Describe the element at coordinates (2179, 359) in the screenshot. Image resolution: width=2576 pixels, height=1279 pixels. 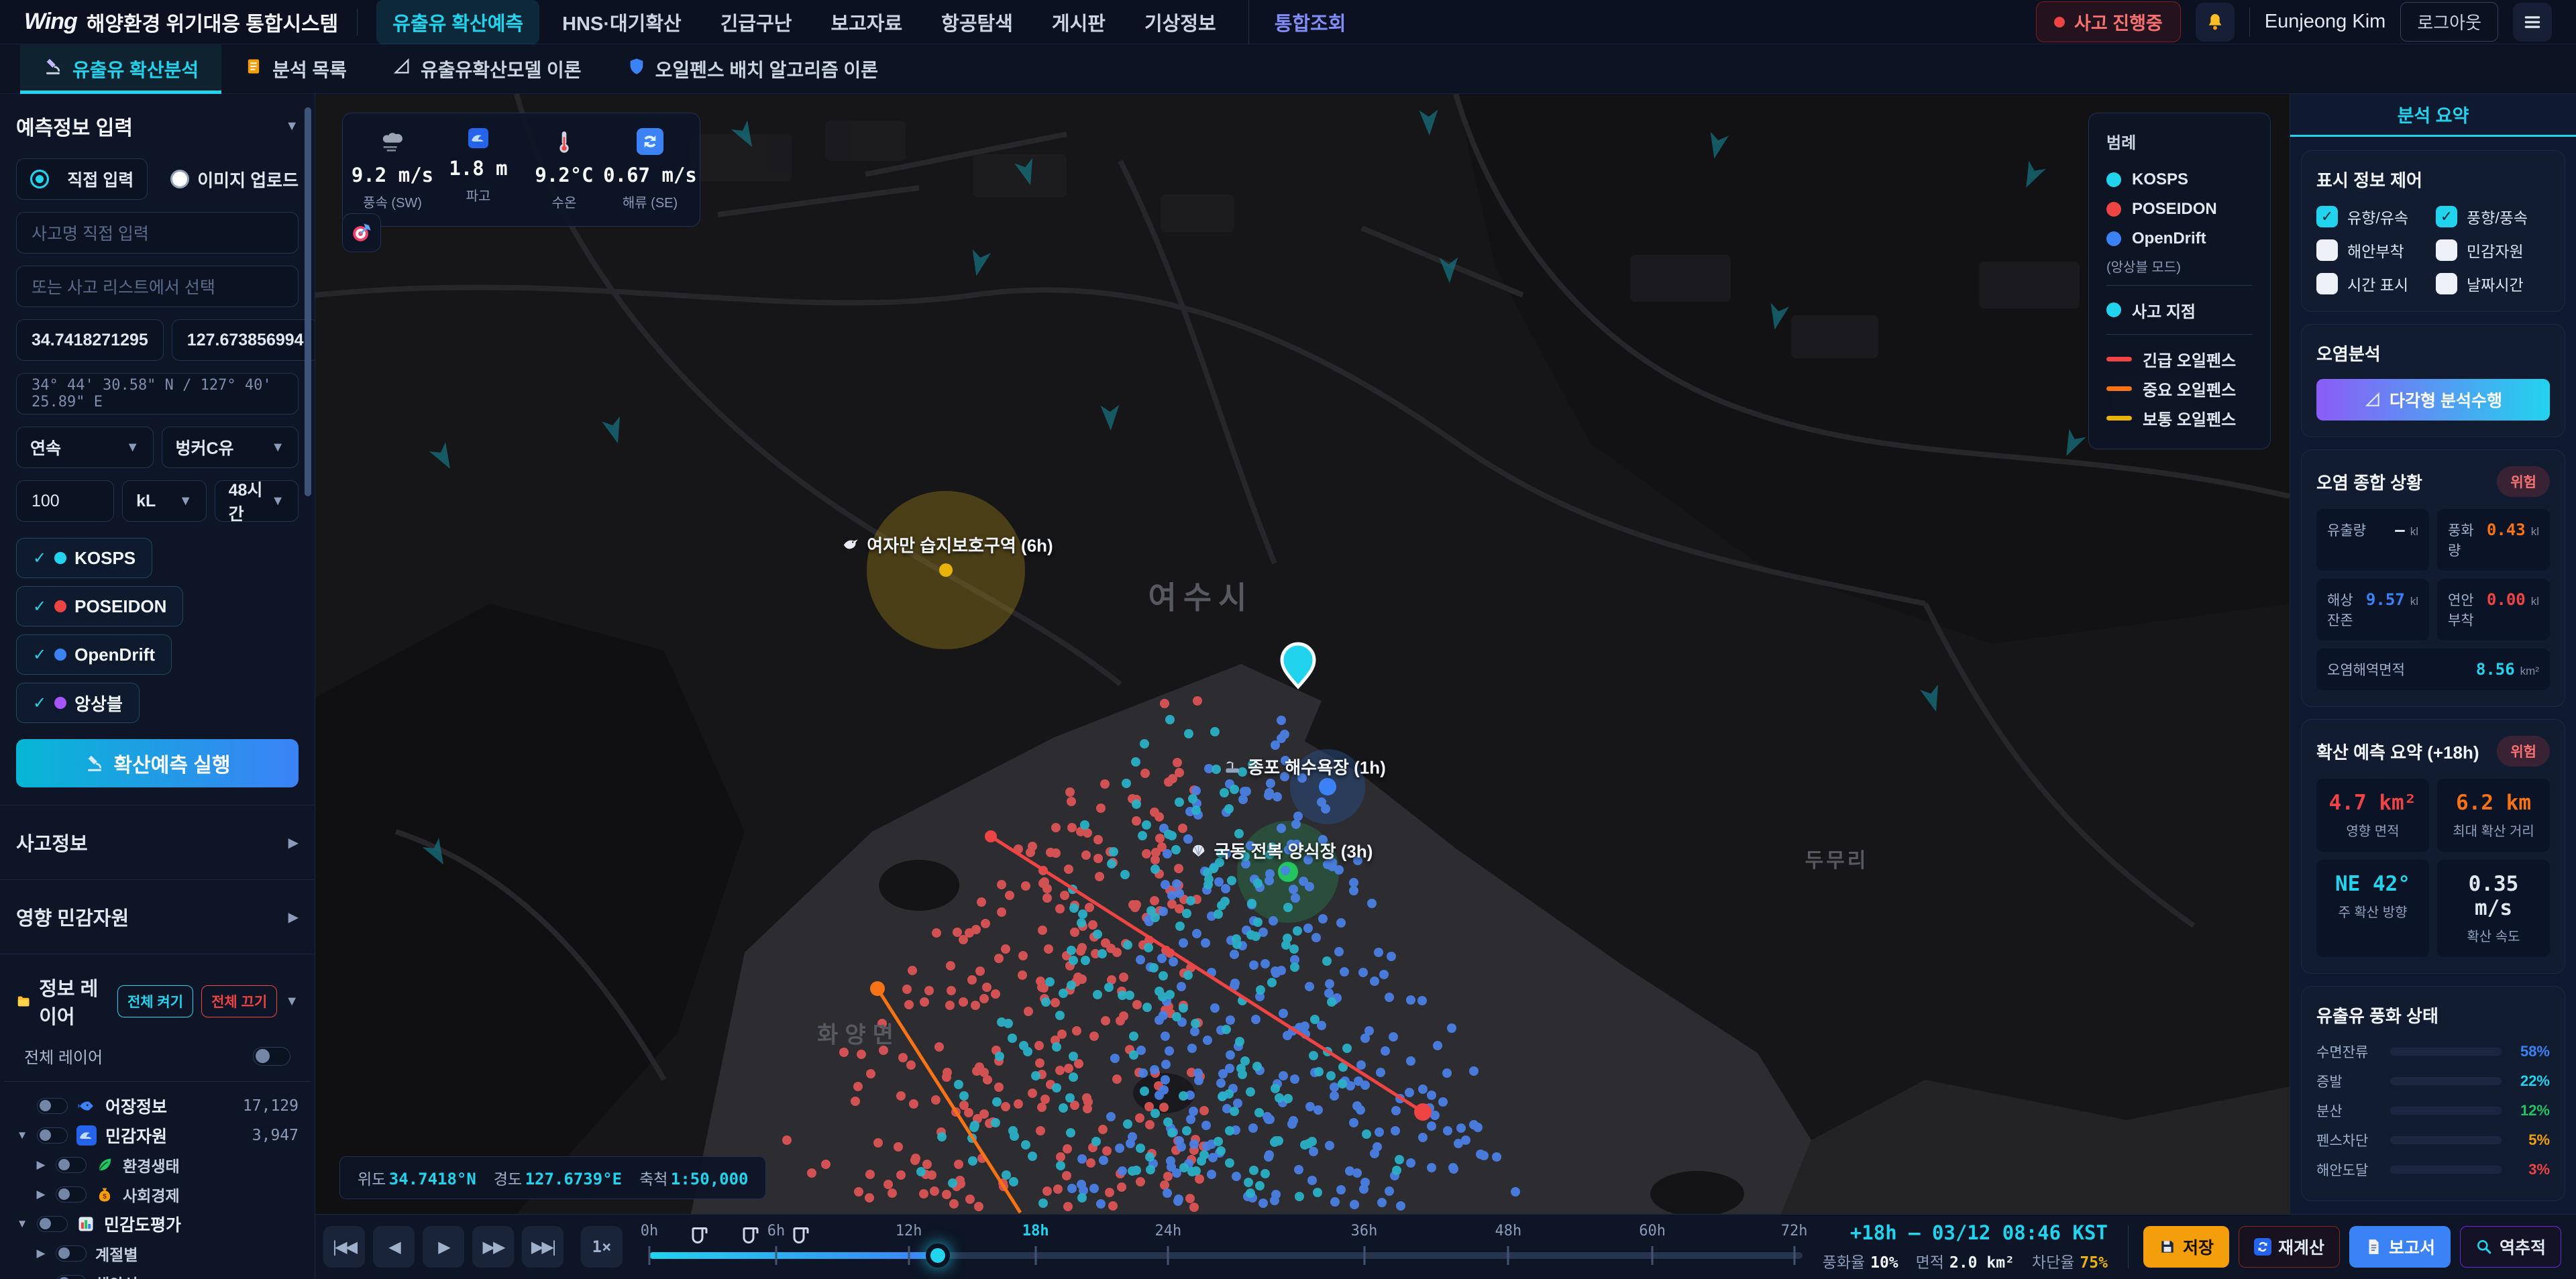
I see `legend-fence-긴급 오일펜스: 긴급 오일펜스` at that location.